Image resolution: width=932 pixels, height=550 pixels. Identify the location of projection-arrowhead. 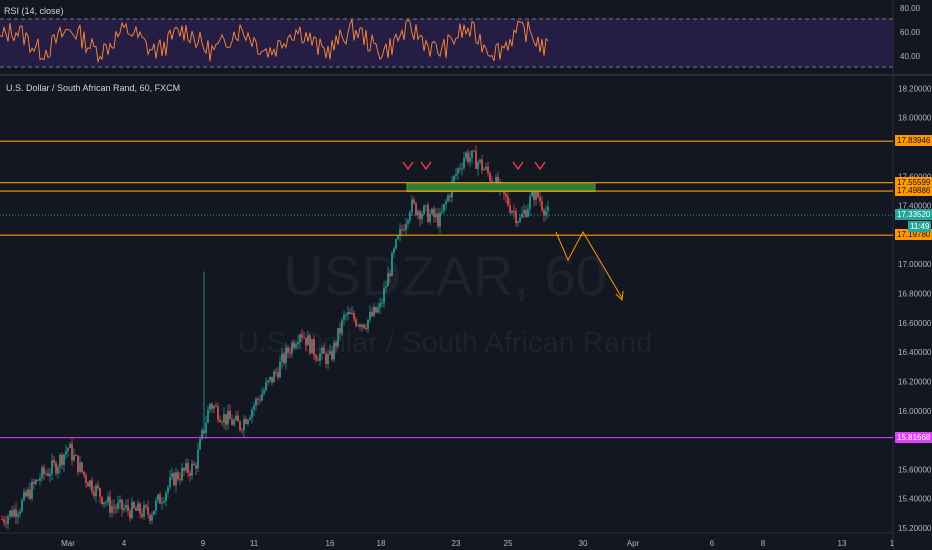
(619, 296).